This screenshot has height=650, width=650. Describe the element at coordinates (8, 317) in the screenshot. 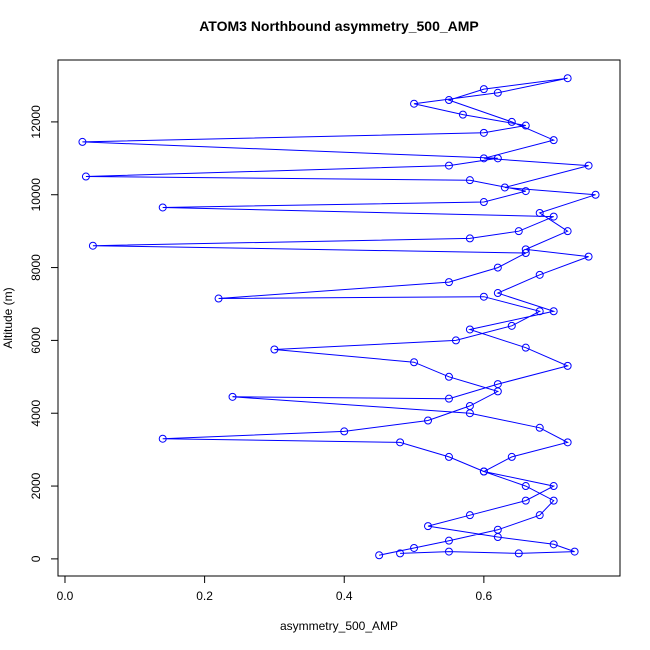

I see `y-axis-label: Altitude (m)` at that location.